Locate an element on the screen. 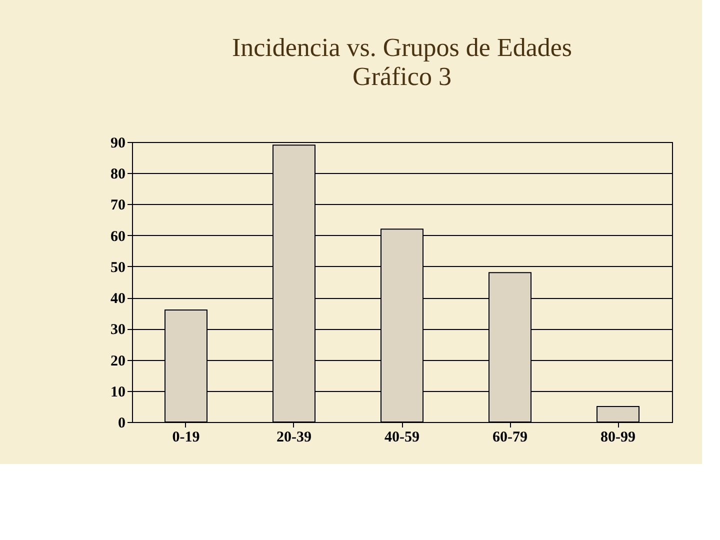 This screenshot has height=540, width=720. y-tick-label: 10 is located at coordinates (118, 392).